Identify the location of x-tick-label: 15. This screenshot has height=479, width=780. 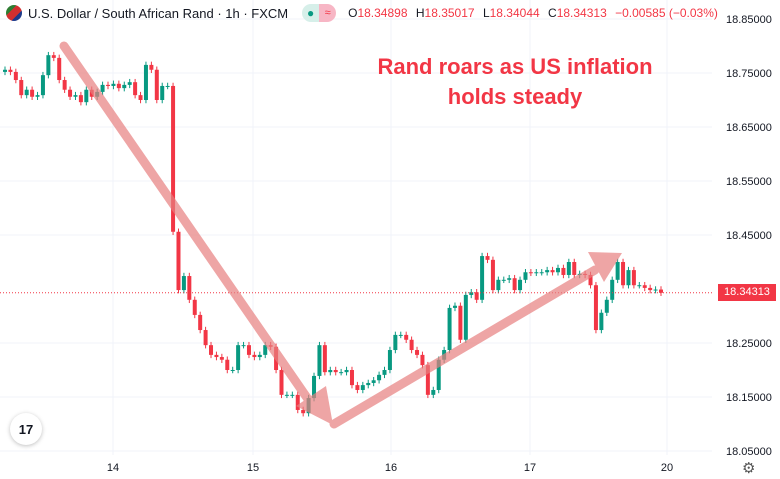
(253, 468).